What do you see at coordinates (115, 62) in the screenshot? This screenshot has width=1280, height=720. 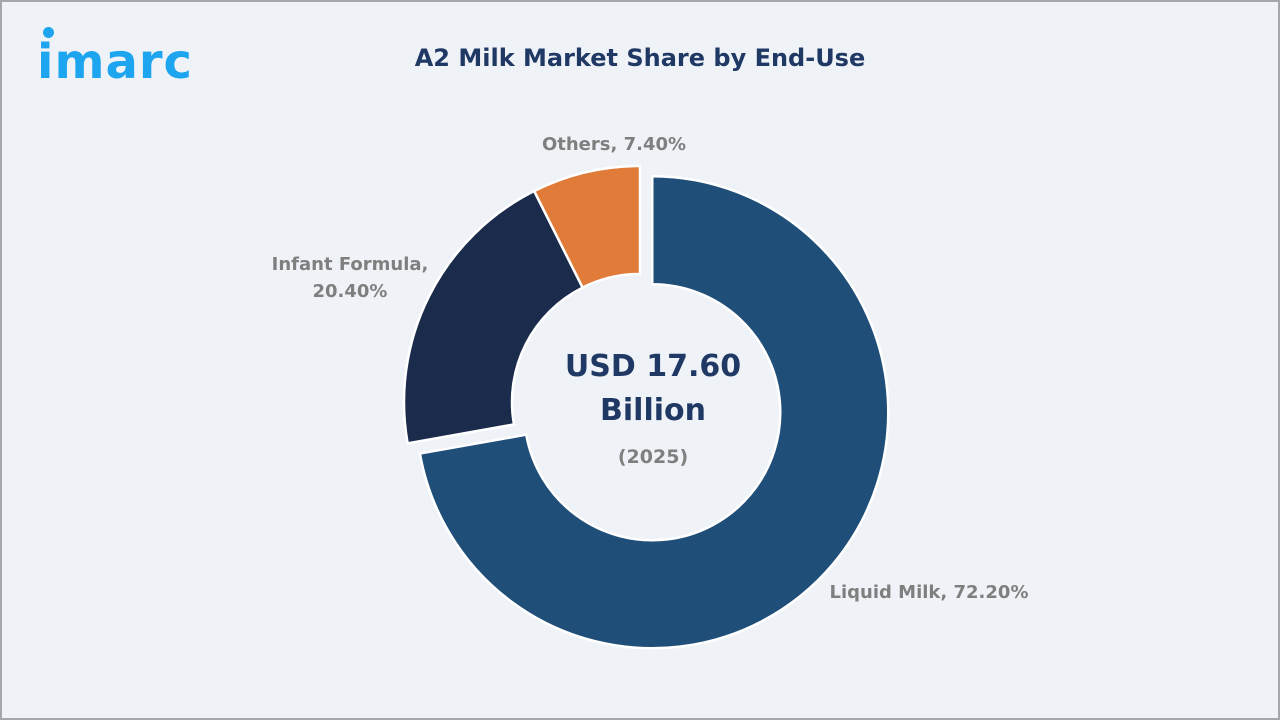 I see `logo-text: imarc` at bounding box center [115, 62].